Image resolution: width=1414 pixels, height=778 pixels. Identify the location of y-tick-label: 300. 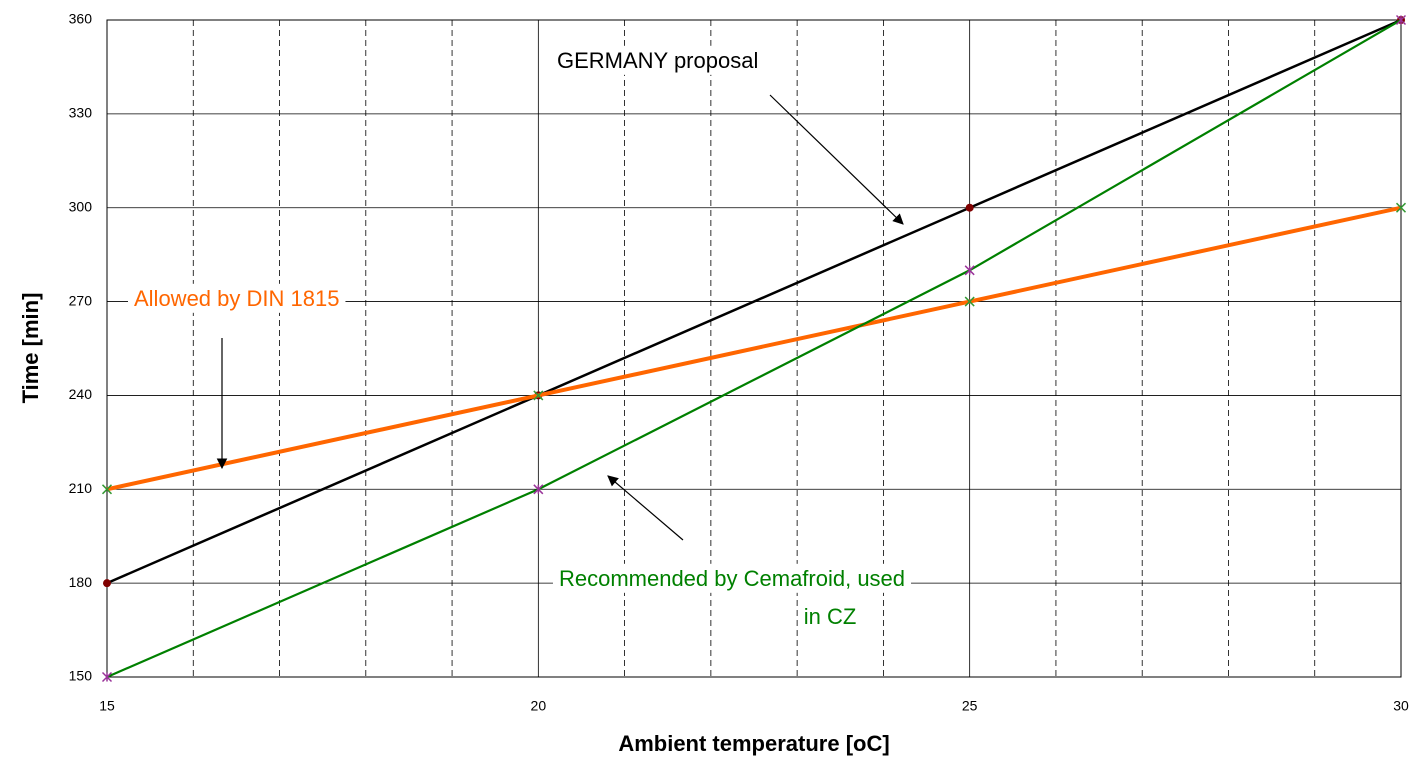
(81, 206).